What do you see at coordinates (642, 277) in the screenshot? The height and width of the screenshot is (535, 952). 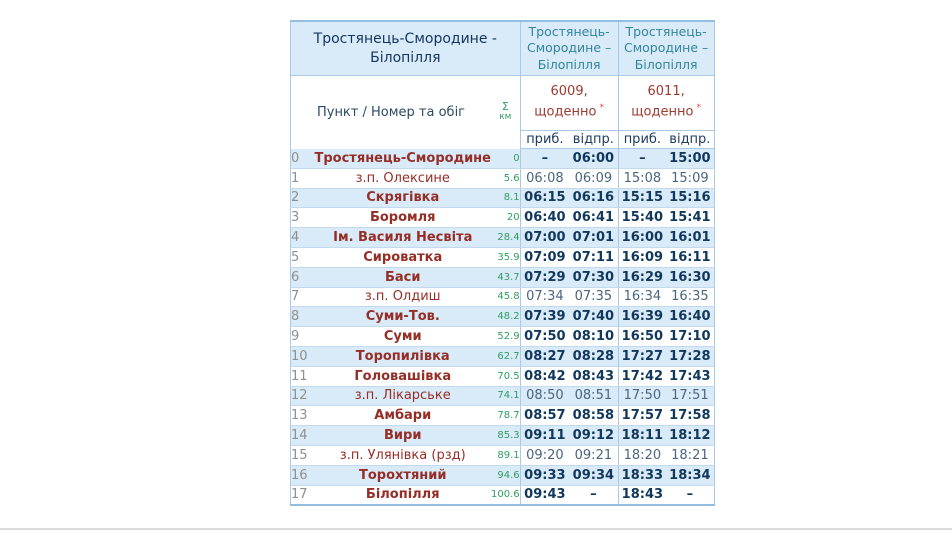 I see `train2-arrival-time: 16:29` at bounding box center [642, 277].